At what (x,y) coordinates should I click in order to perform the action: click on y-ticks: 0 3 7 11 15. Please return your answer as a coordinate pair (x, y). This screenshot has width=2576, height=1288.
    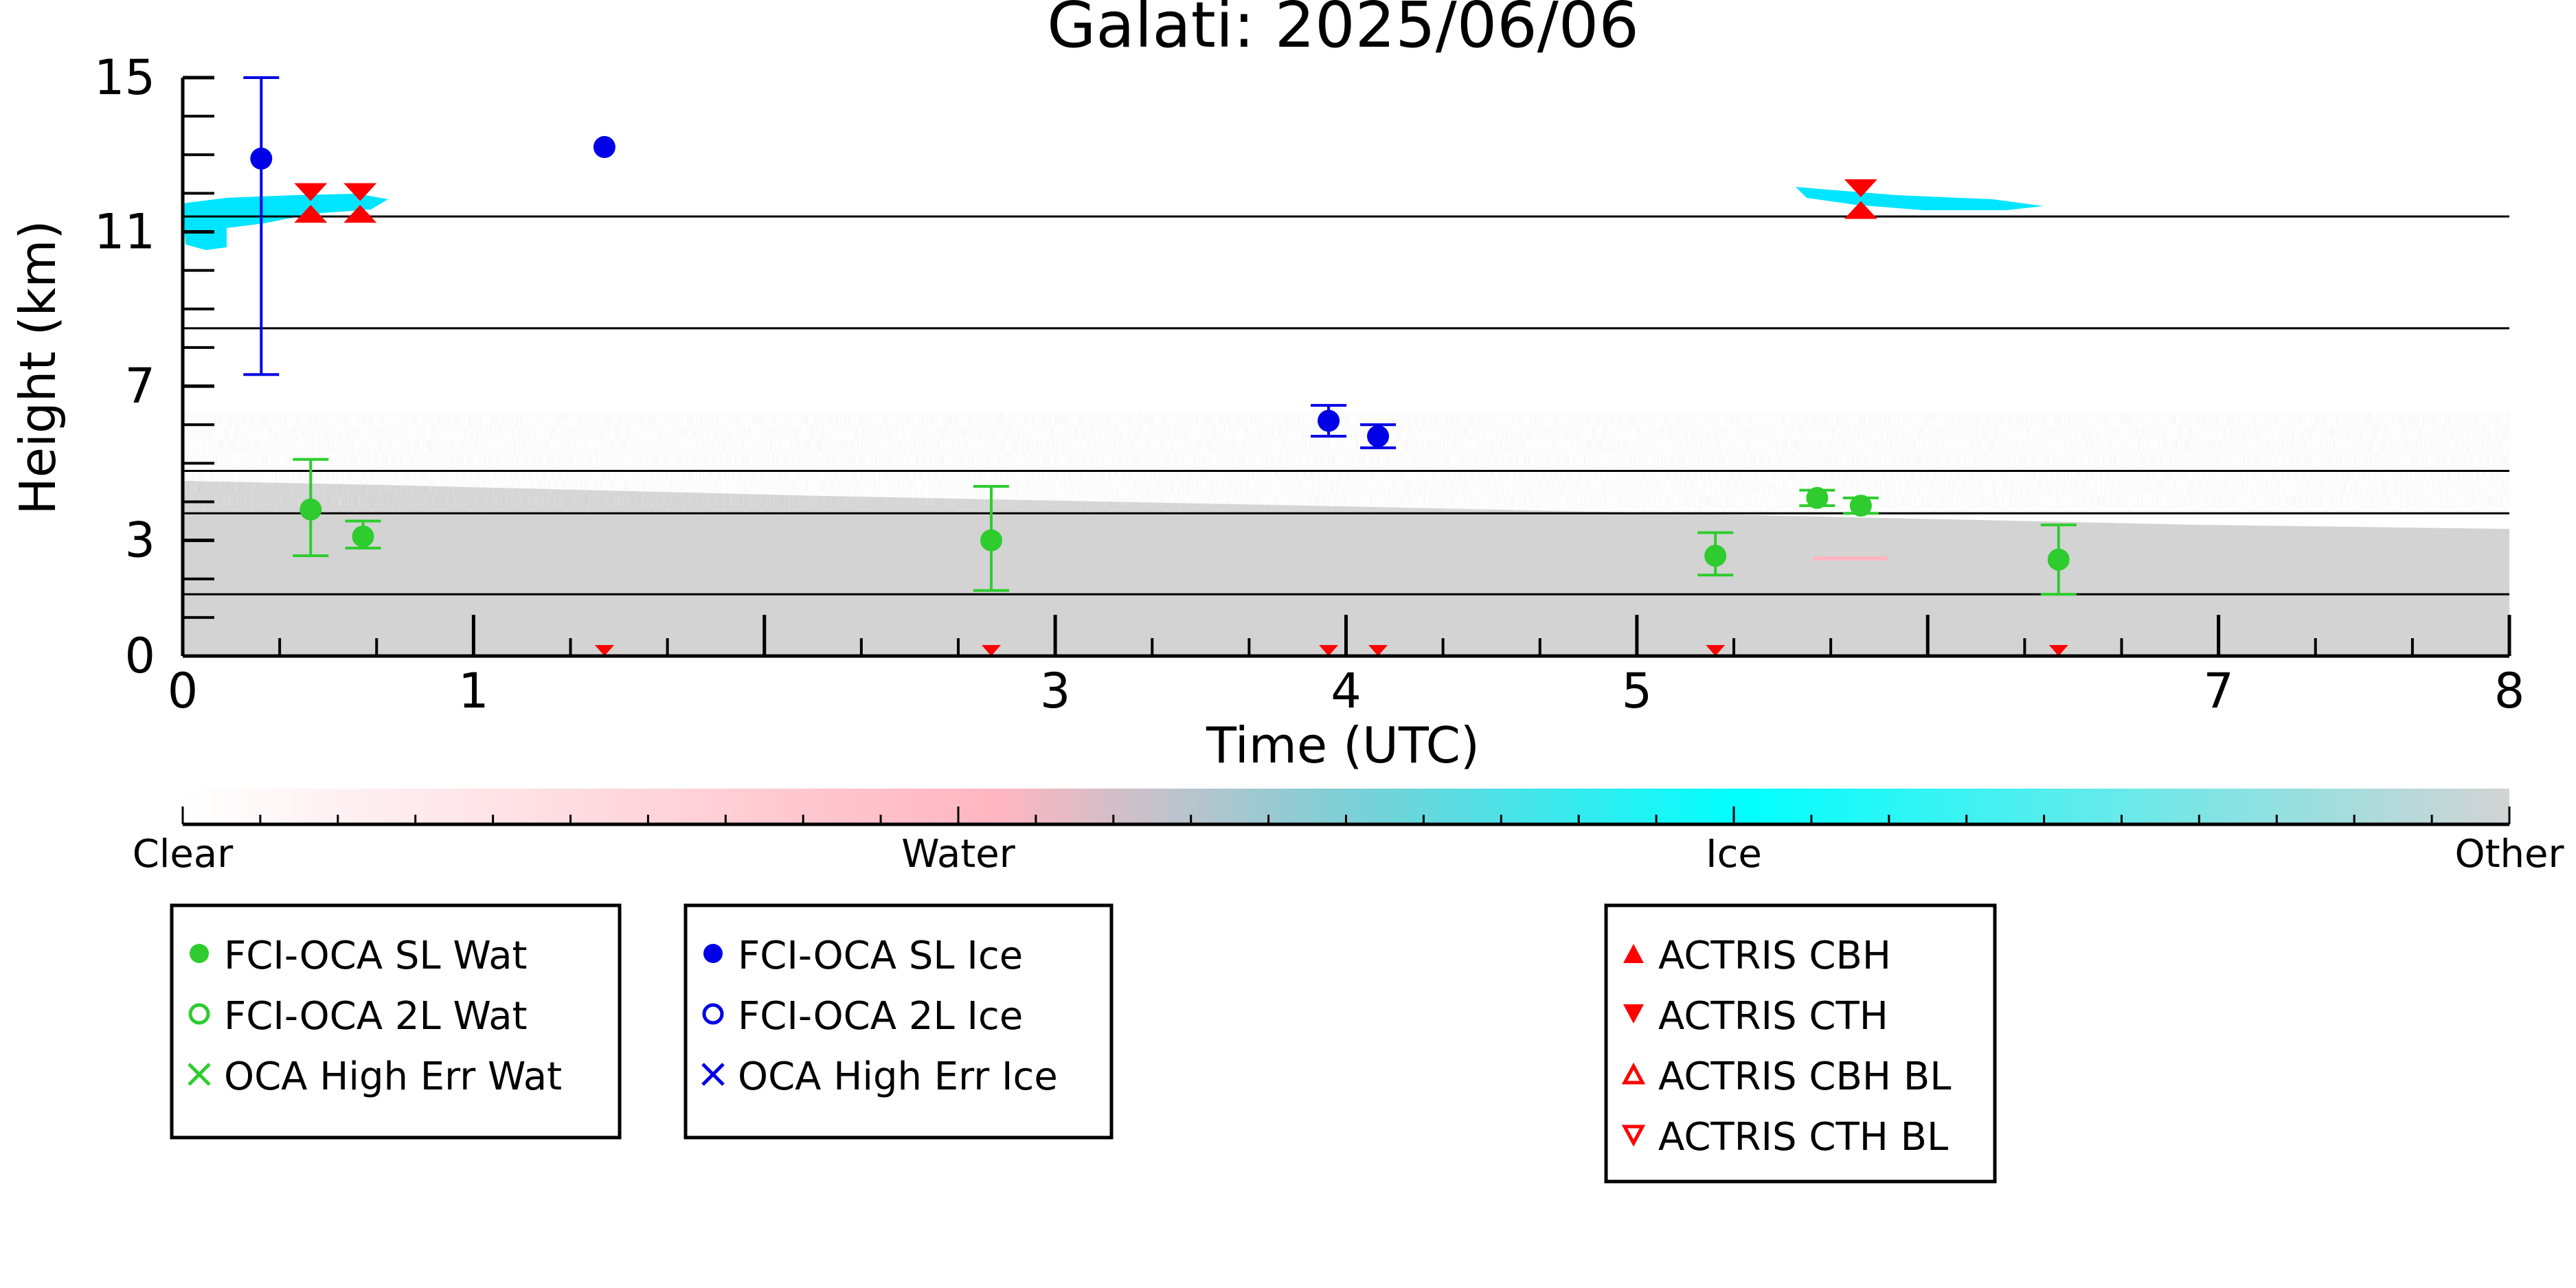
    Looking at the image, I should click on (154, 366).